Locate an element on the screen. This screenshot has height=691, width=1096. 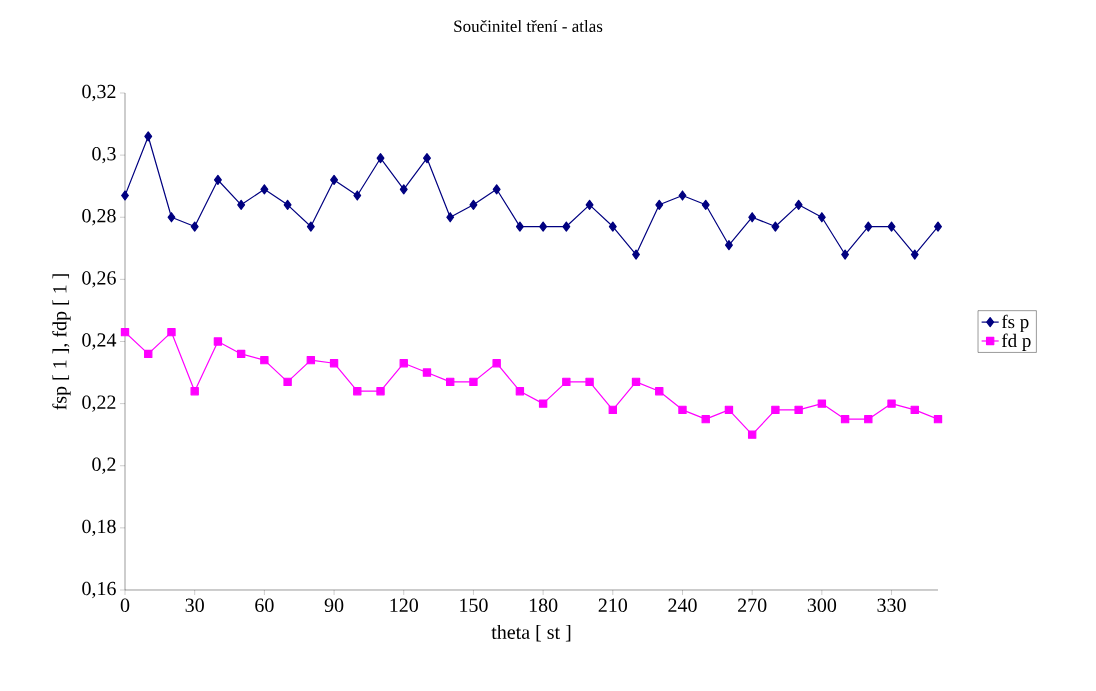
x-tick-label: 330 is located at coordinates (891, 605).